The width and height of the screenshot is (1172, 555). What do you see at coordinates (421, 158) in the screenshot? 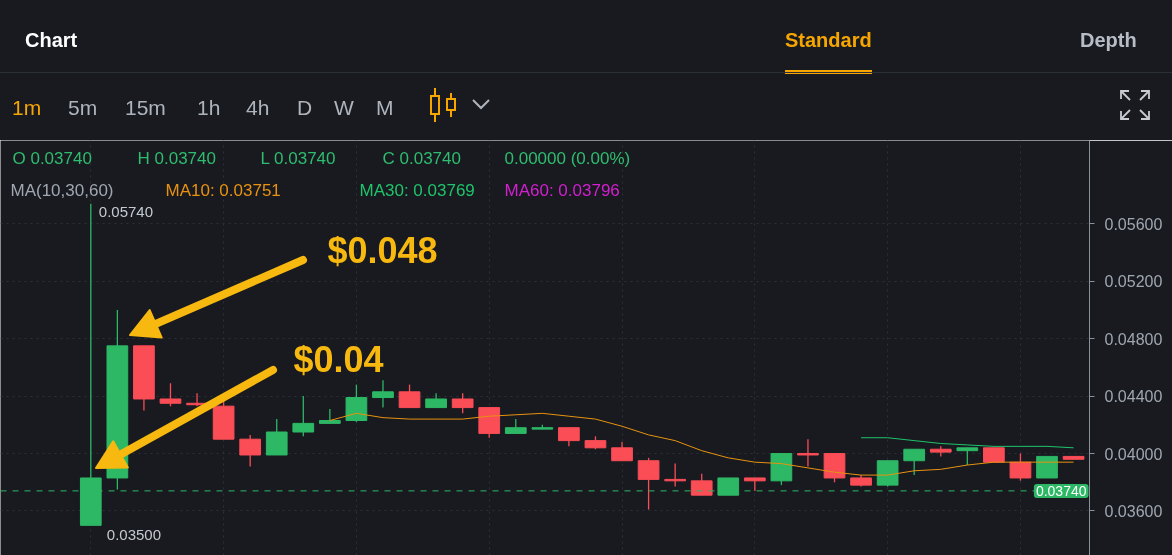
I see `annotation: C 0.03740` at bounding box center [421, 158].